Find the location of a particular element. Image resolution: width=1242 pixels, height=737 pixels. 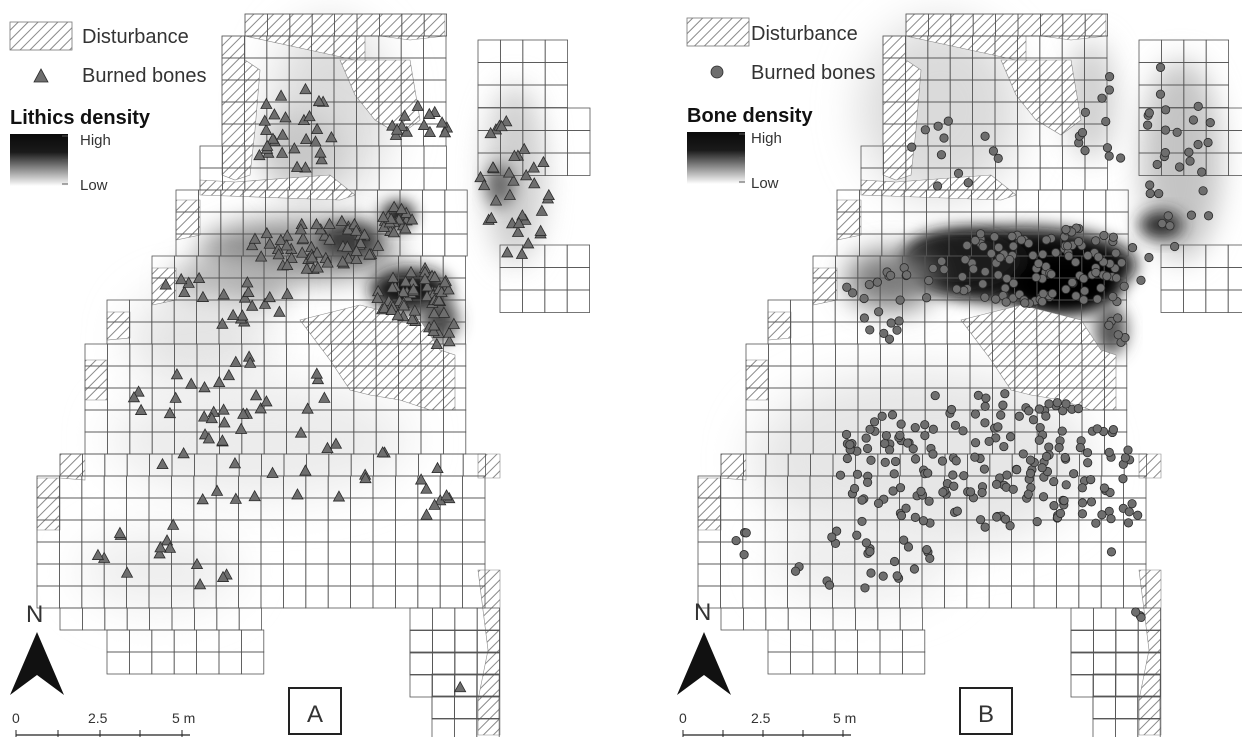

scale-label-5m: 5 m is located at coordinates (183, 718).